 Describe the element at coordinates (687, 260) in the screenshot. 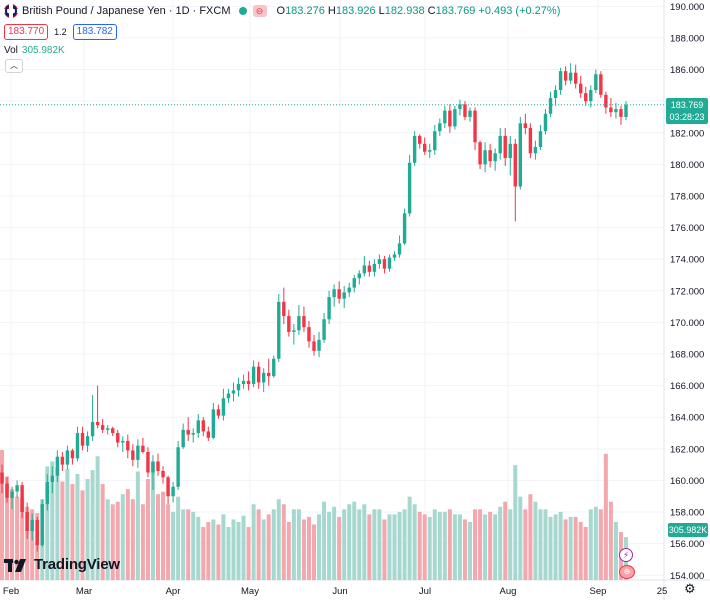

I see `price-tick-label: 174.000` at that location.